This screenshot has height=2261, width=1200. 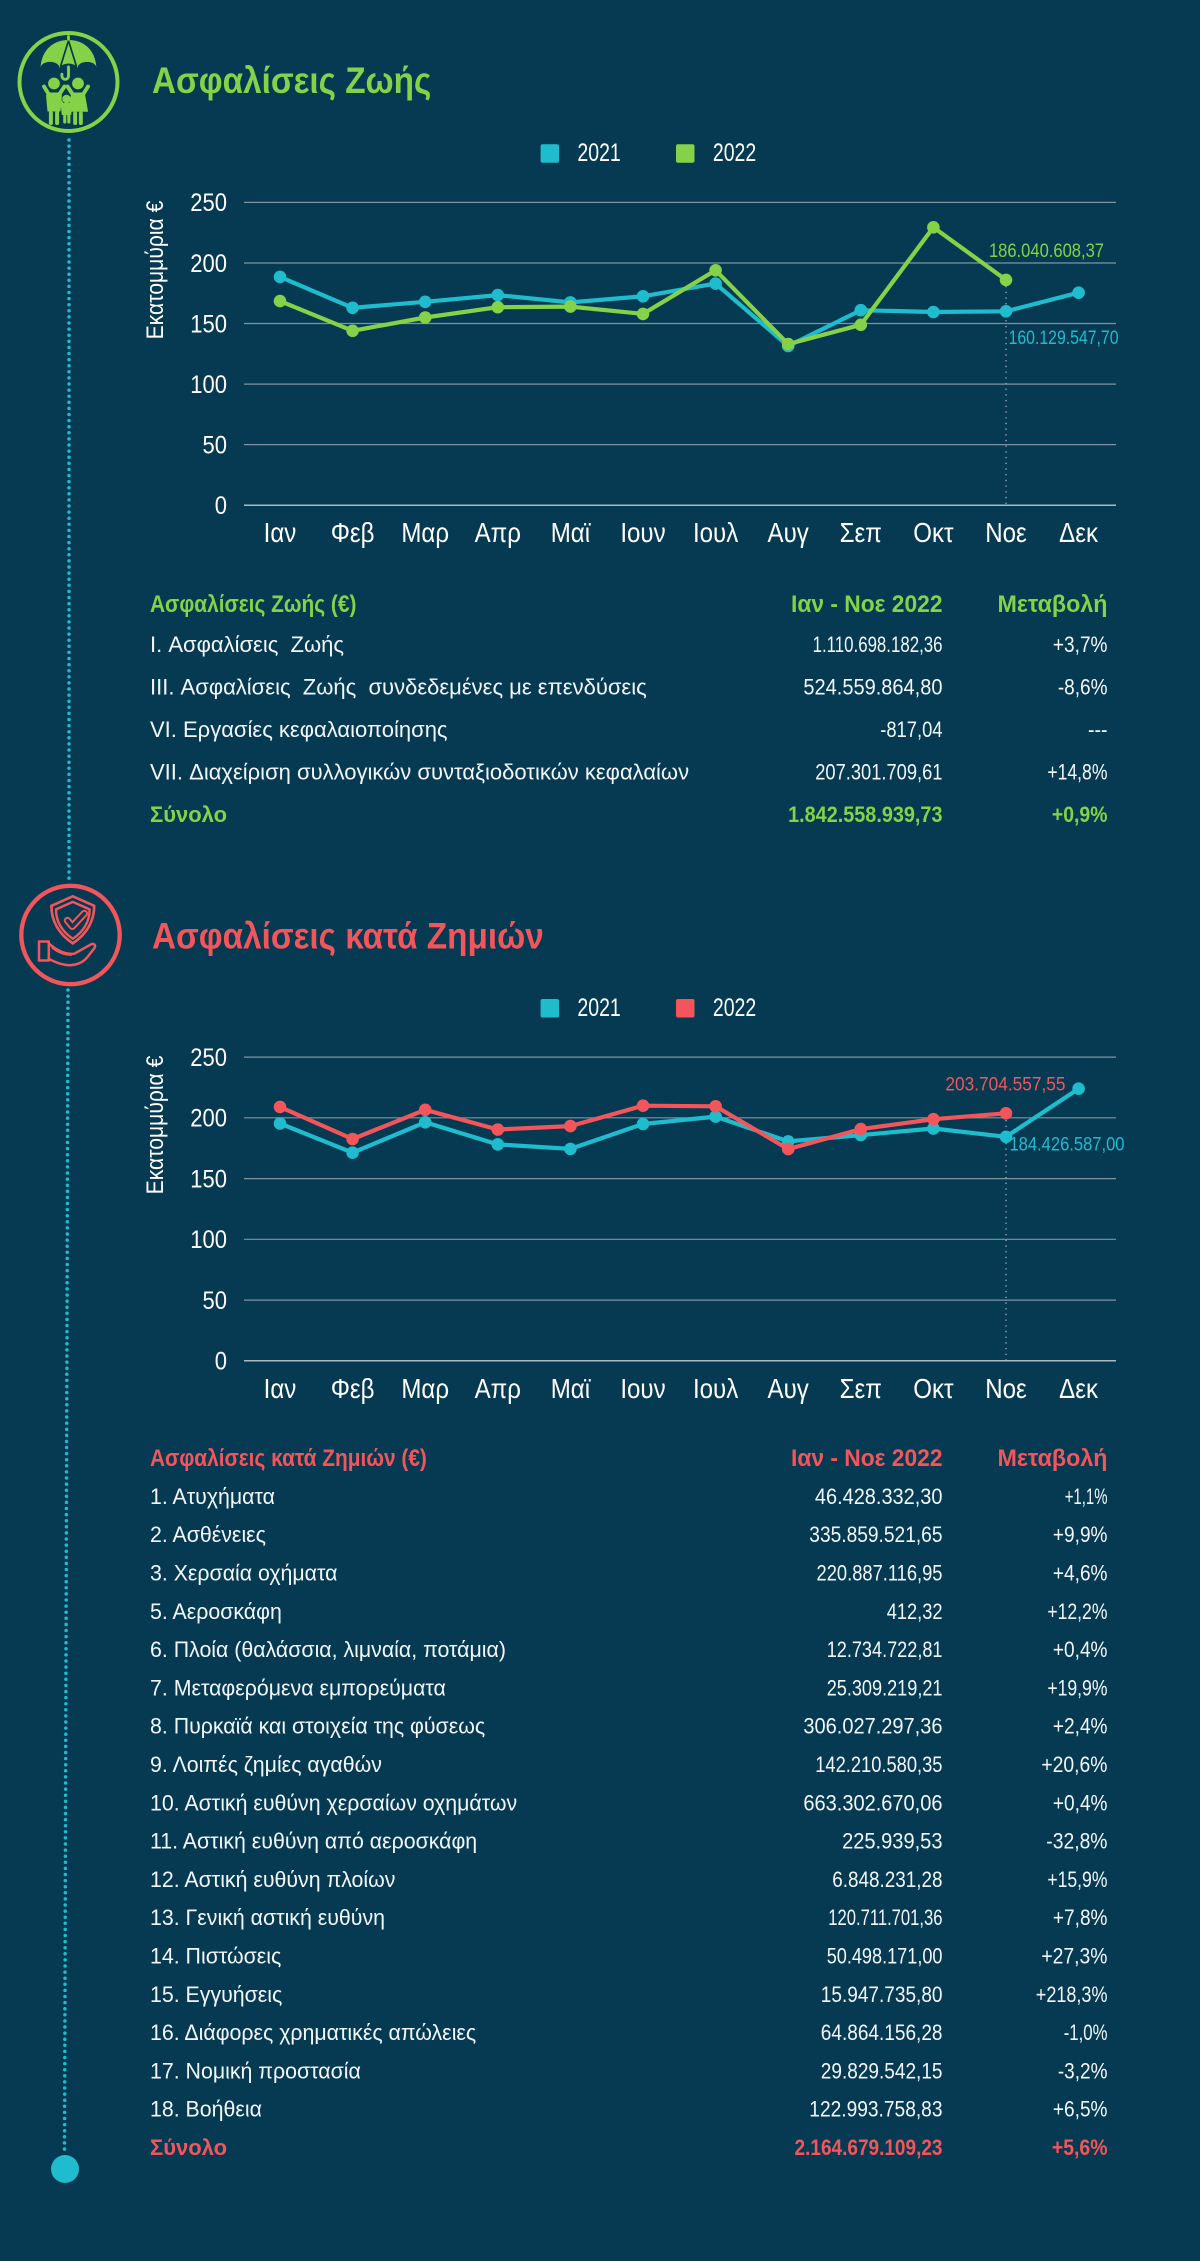 I want to click on svg-text: +218,3%, so click(x=1072, y=1995).